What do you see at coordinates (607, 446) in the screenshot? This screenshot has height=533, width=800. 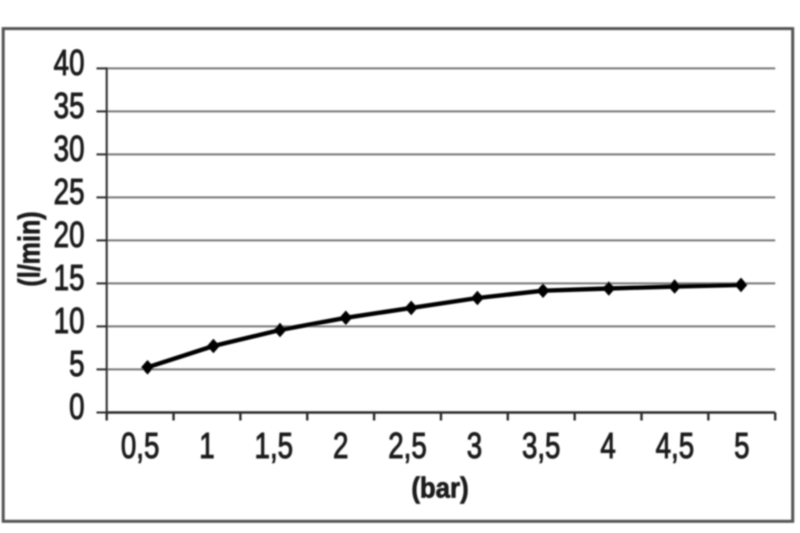 I see `svg-text: 4` at bounding box center [607, 446].